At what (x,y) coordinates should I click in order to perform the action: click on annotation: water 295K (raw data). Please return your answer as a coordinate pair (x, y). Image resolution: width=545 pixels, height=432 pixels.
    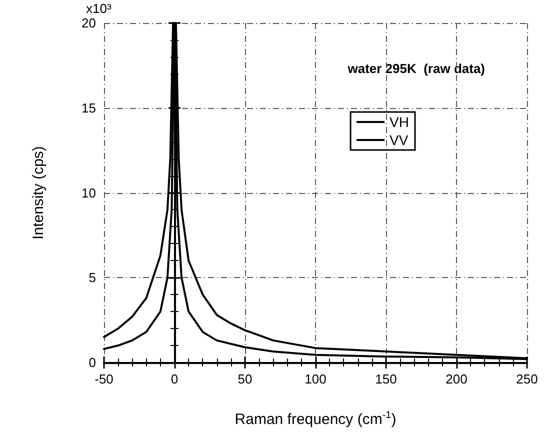
    Looking at the image, I should click on (416, 68).